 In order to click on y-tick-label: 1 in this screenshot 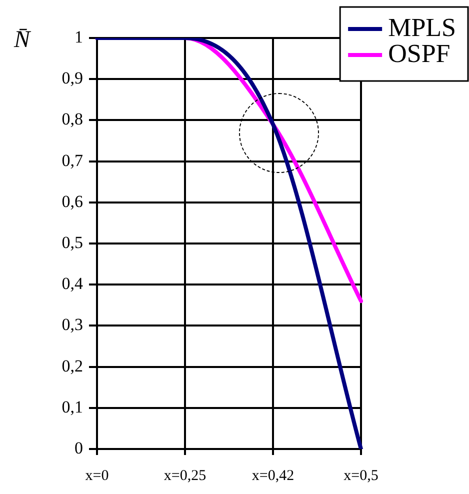, I will do `click(78, 36)`.